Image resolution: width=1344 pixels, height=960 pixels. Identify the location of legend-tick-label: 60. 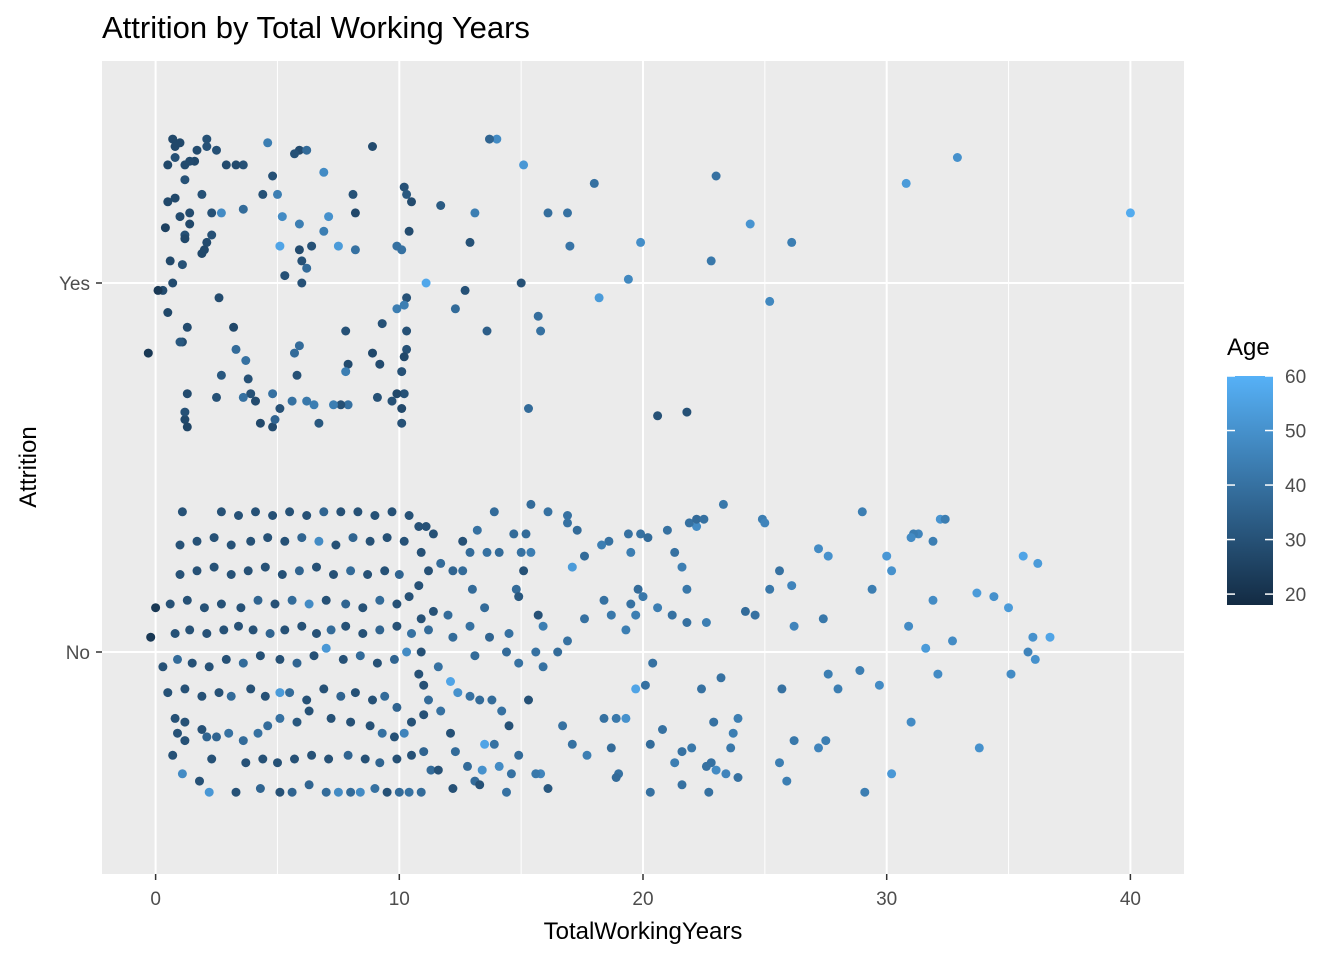
(1295, 377).